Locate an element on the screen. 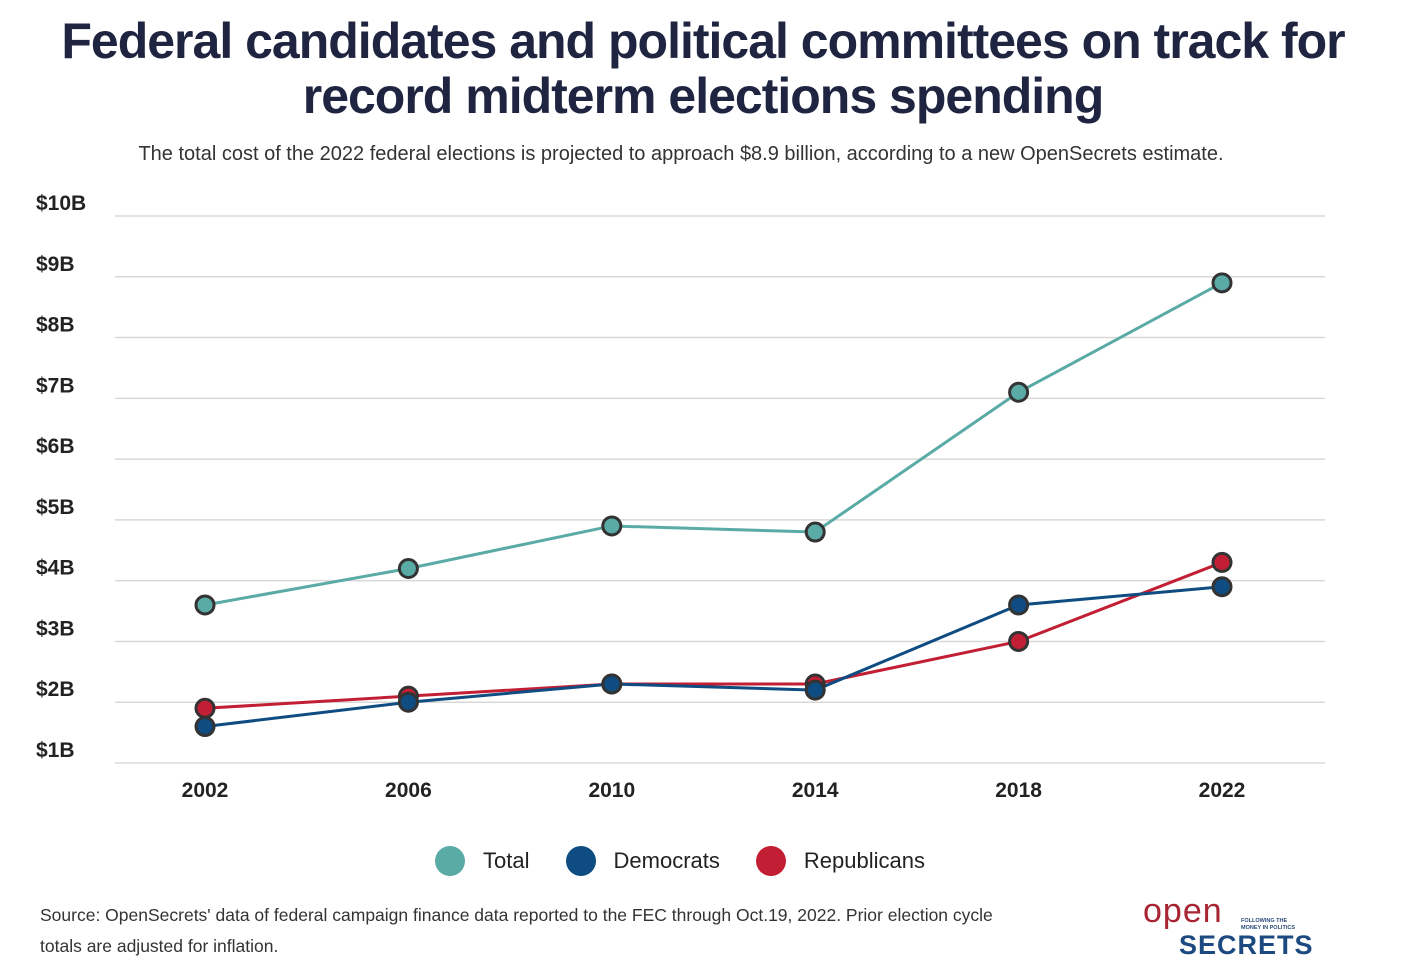 This screenshot has width=1406, height=976. x-tick-label: 2002 is located at coordinates (205, 790).